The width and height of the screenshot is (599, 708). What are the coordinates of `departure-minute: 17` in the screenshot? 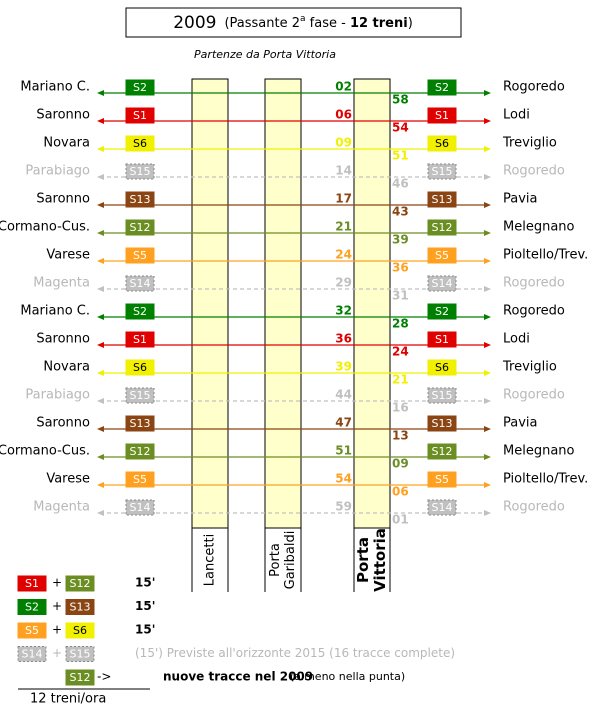 It's located at (343, 199).